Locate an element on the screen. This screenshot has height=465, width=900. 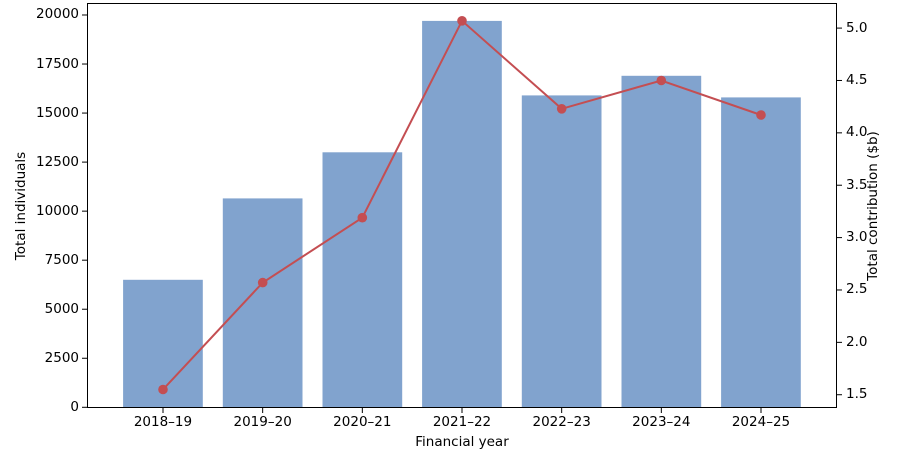
right-tick-label: 3.0 is located at coordinates (857, 237).